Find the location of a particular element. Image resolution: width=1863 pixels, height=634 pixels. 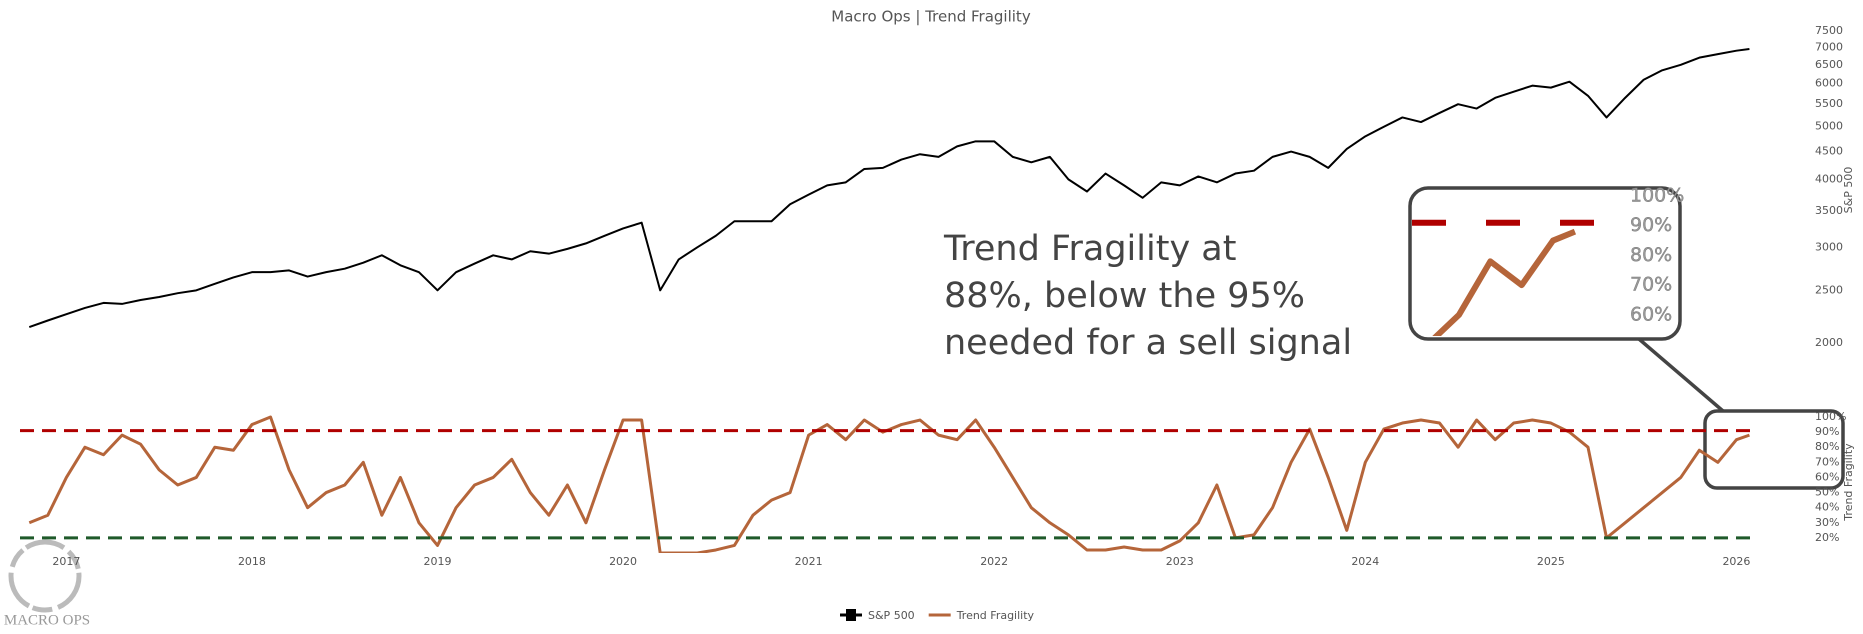

annotation-line: Trend Fragility at is located at coordinates (1089, 249).